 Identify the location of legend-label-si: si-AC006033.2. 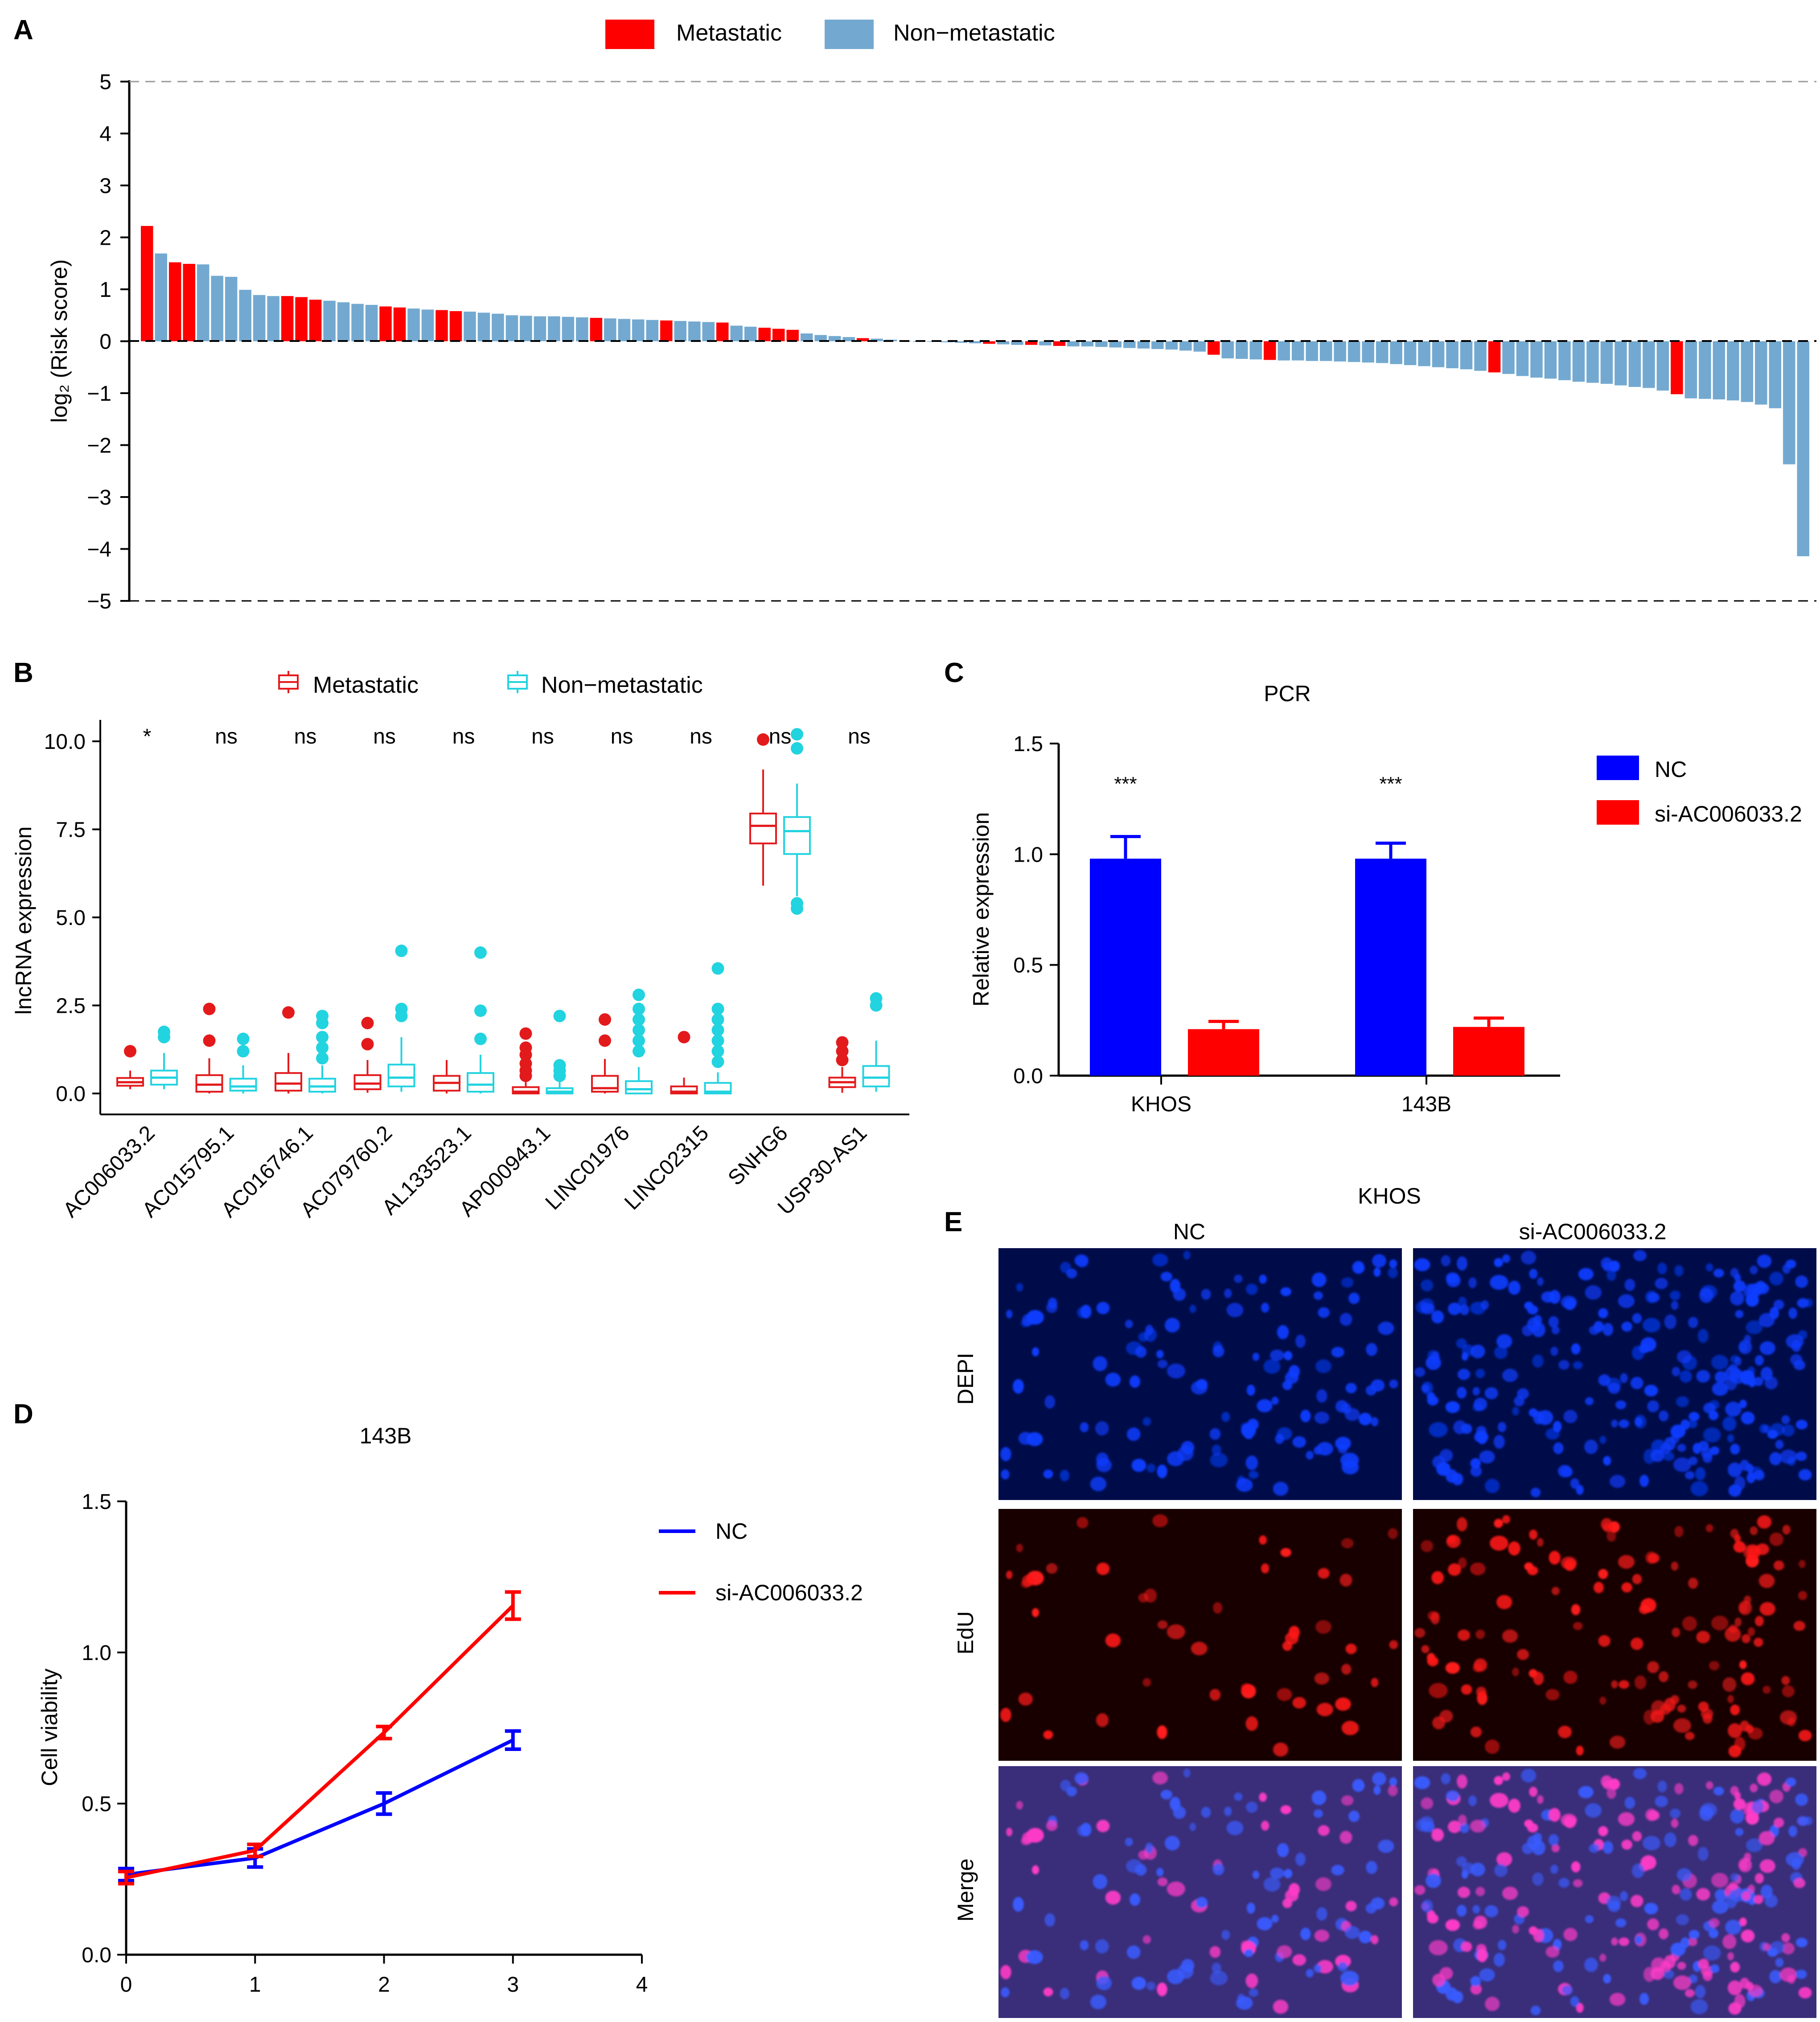
(1728, 814).